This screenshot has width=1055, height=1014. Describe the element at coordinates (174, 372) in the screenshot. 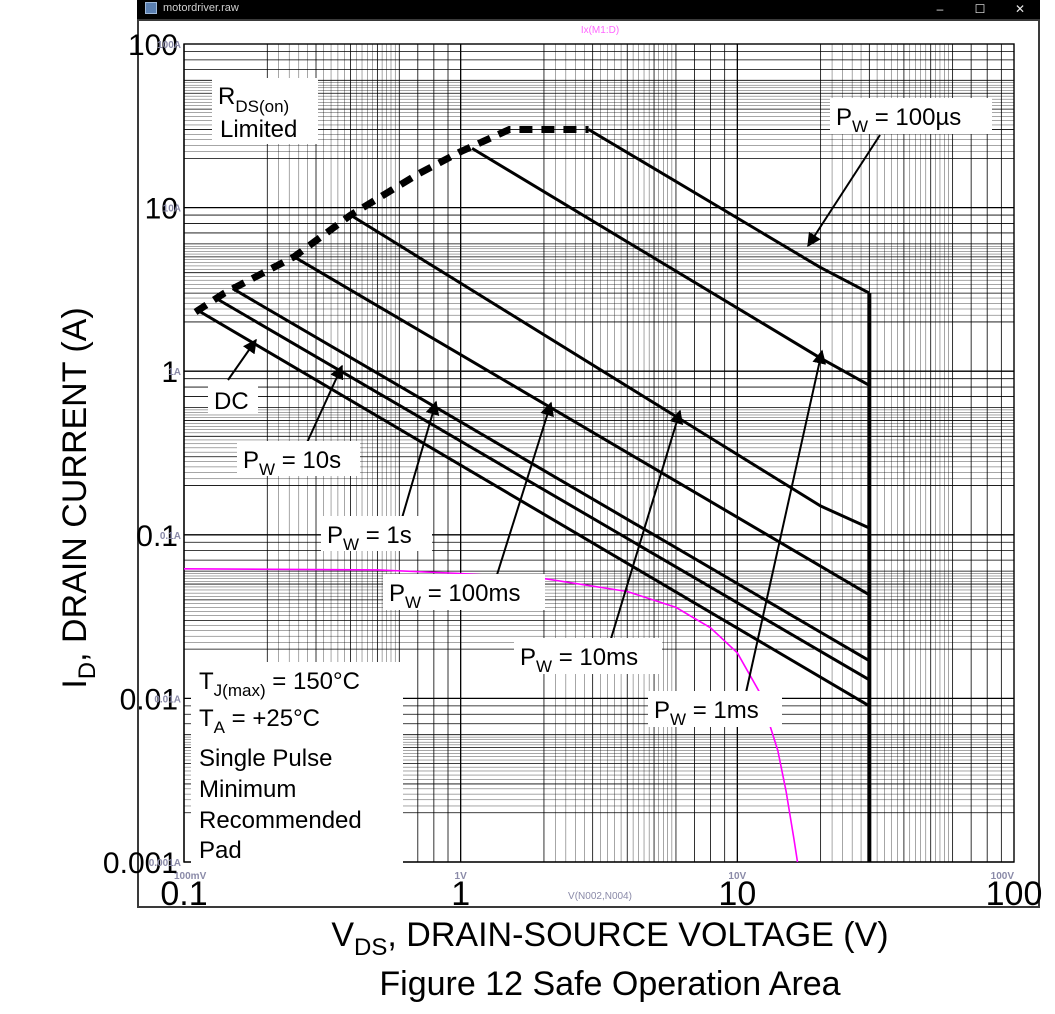

I see `y-sim-tick-label: 1A` at that location.